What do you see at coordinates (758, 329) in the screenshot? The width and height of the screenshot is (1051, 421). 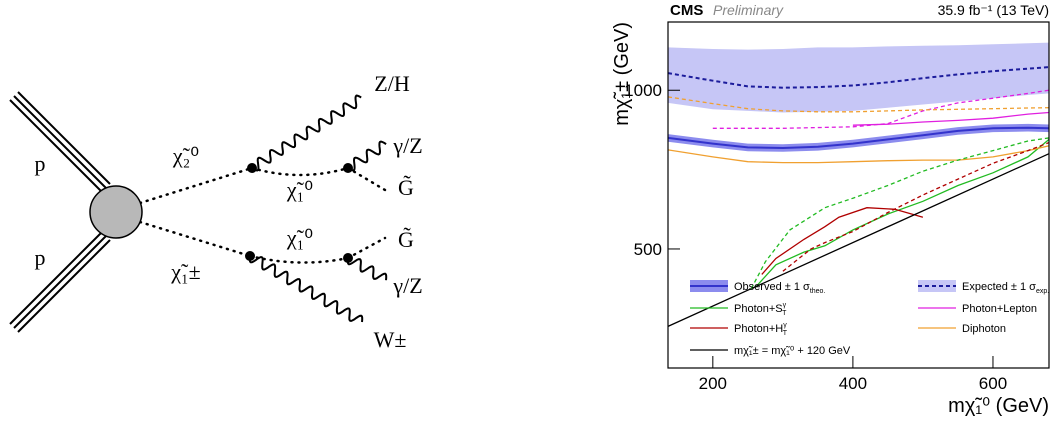 I see `legend-name: Photon+H` at bounding box center [758, 329].